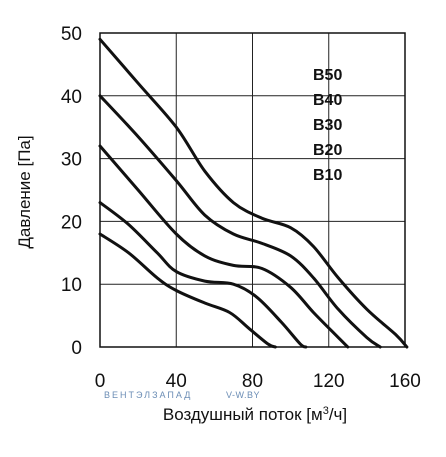  Describe the element at coordinates (243, 414) in the screenshot. I see `x-axis-label-main: Воздушный поток [м` at that location.